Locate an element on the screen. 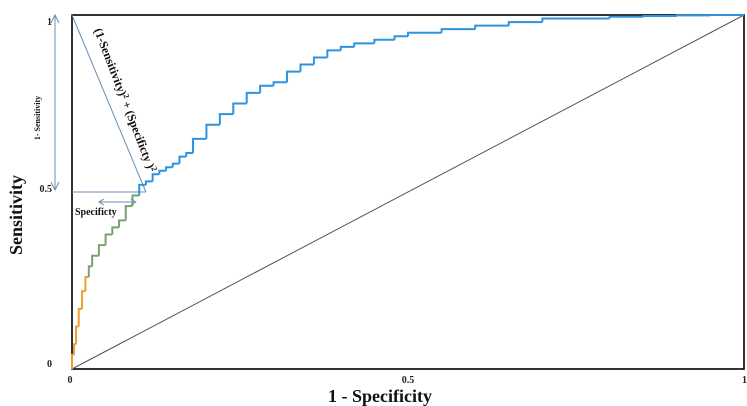  x-axis-title: 1 - Specificity is located at coordinates (380, 396).